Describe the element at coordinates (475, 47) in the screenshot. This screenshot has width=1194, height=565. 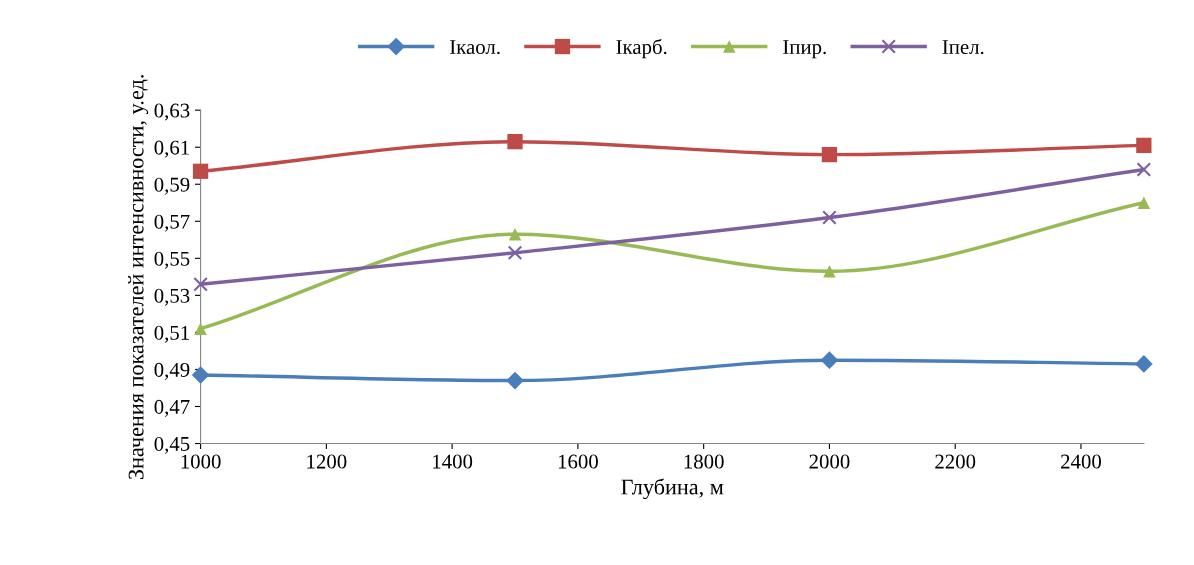
I see `legend-label: Ікаол.` at that location.